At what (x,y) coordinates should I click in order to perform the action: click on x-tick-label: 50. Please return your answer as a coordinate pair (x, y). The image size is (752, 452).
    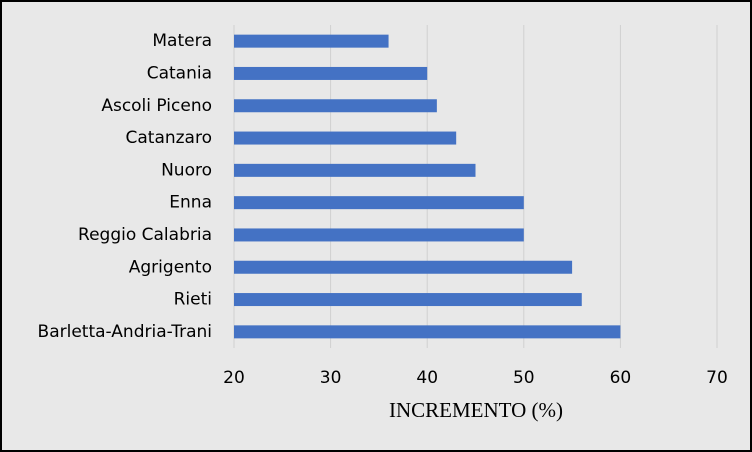
    Looking at the image, I should click on (524, 378).